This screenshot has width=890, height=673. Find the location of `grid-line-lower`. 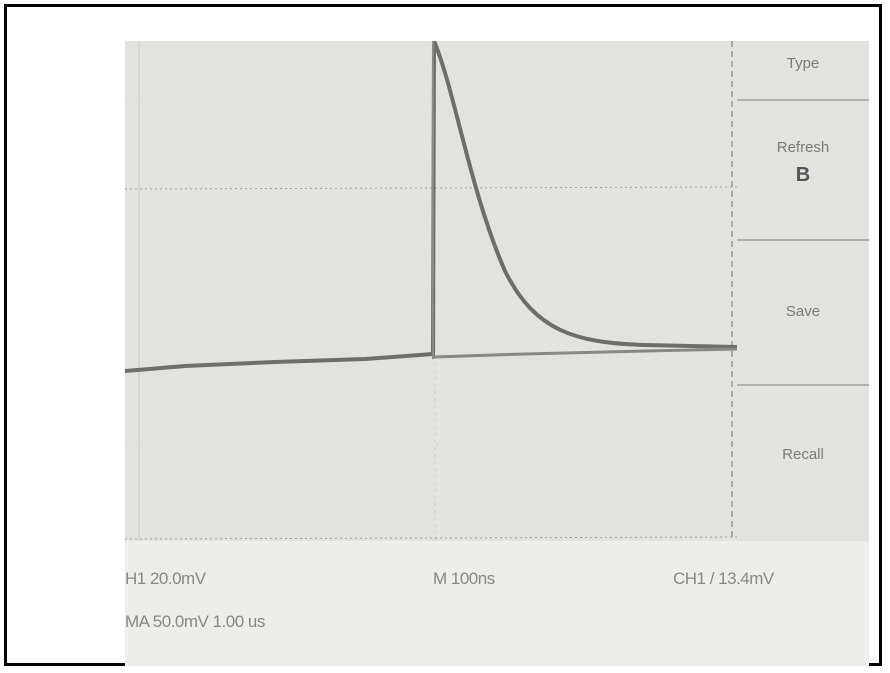

grid-line-lower is located at coordinates (431, 445).